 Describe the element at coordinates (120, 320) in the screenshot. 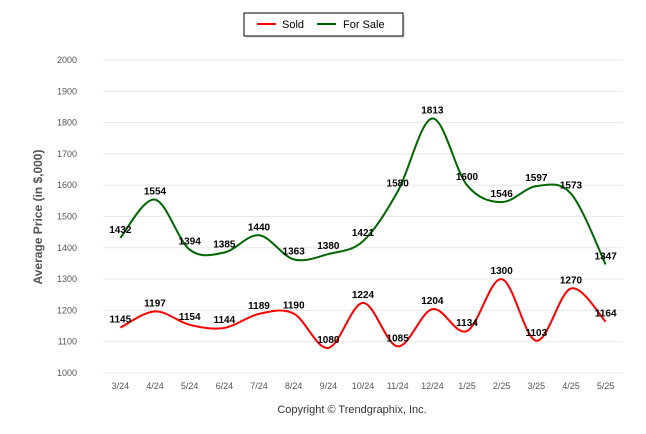

I see `data-label-sold: 1145` at that location.